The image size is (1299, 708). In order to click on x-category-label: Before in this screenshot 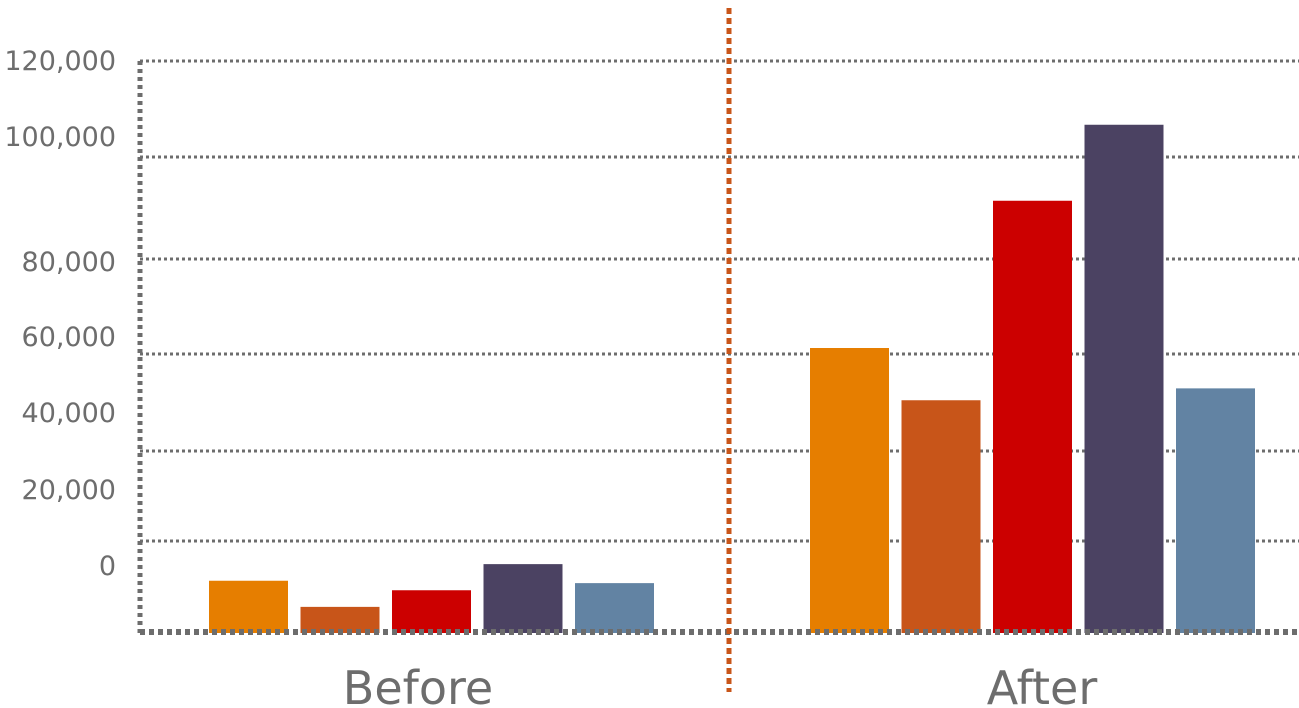, I will do `click(418, 684)`.